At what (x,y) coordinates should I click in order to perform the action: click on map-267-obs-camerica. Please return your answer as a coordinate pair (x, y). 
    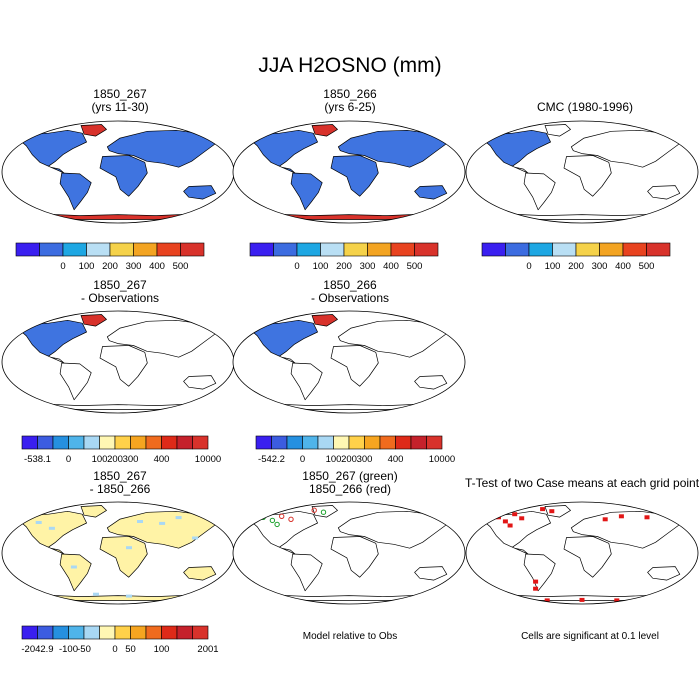
    Looking at the image, I should click on (56, 359).